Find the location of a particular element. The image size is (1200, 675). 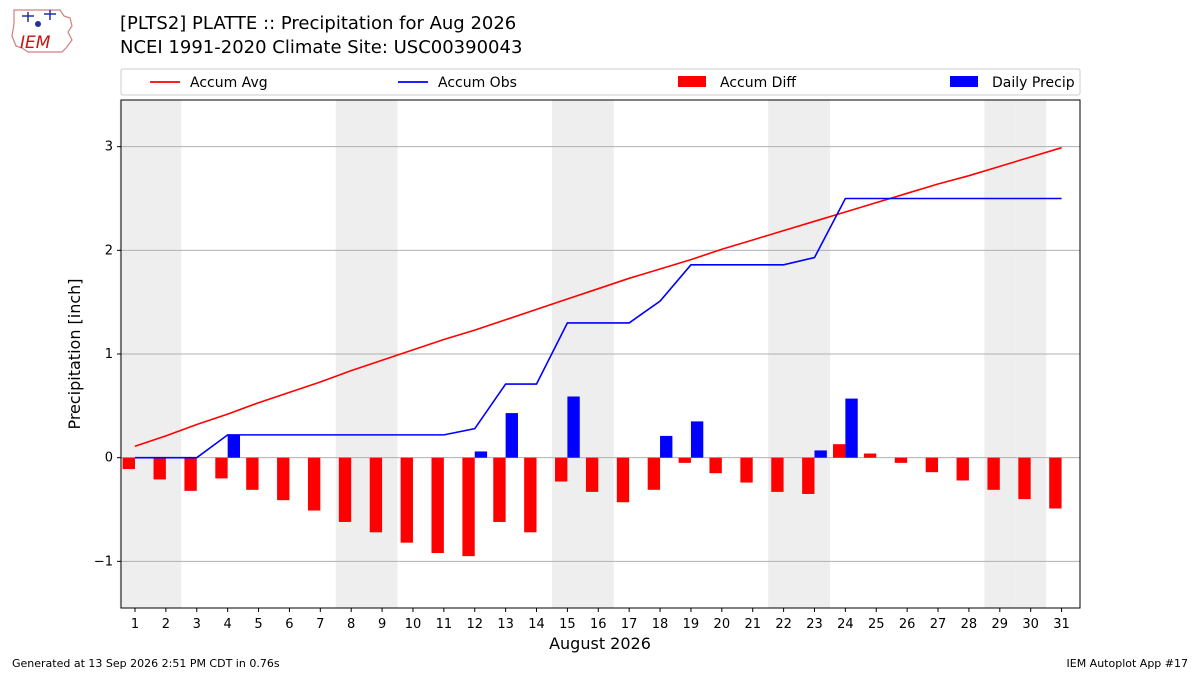

chart-legend: Accum Avg Accum Obs Accum Diff Daily Precip is located at coordinates (600, 82).